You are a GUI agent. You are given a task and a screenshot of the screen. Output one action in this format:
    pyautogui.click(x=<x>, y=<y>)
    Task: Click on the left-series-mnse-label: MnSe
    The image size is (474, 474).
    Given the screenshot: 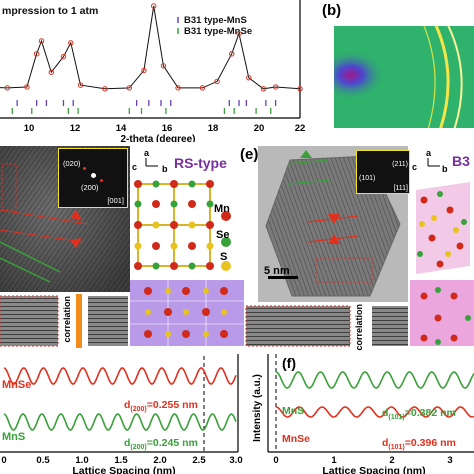 What is the action you would take?
    pyautogui.click(x=16, y=385)
    